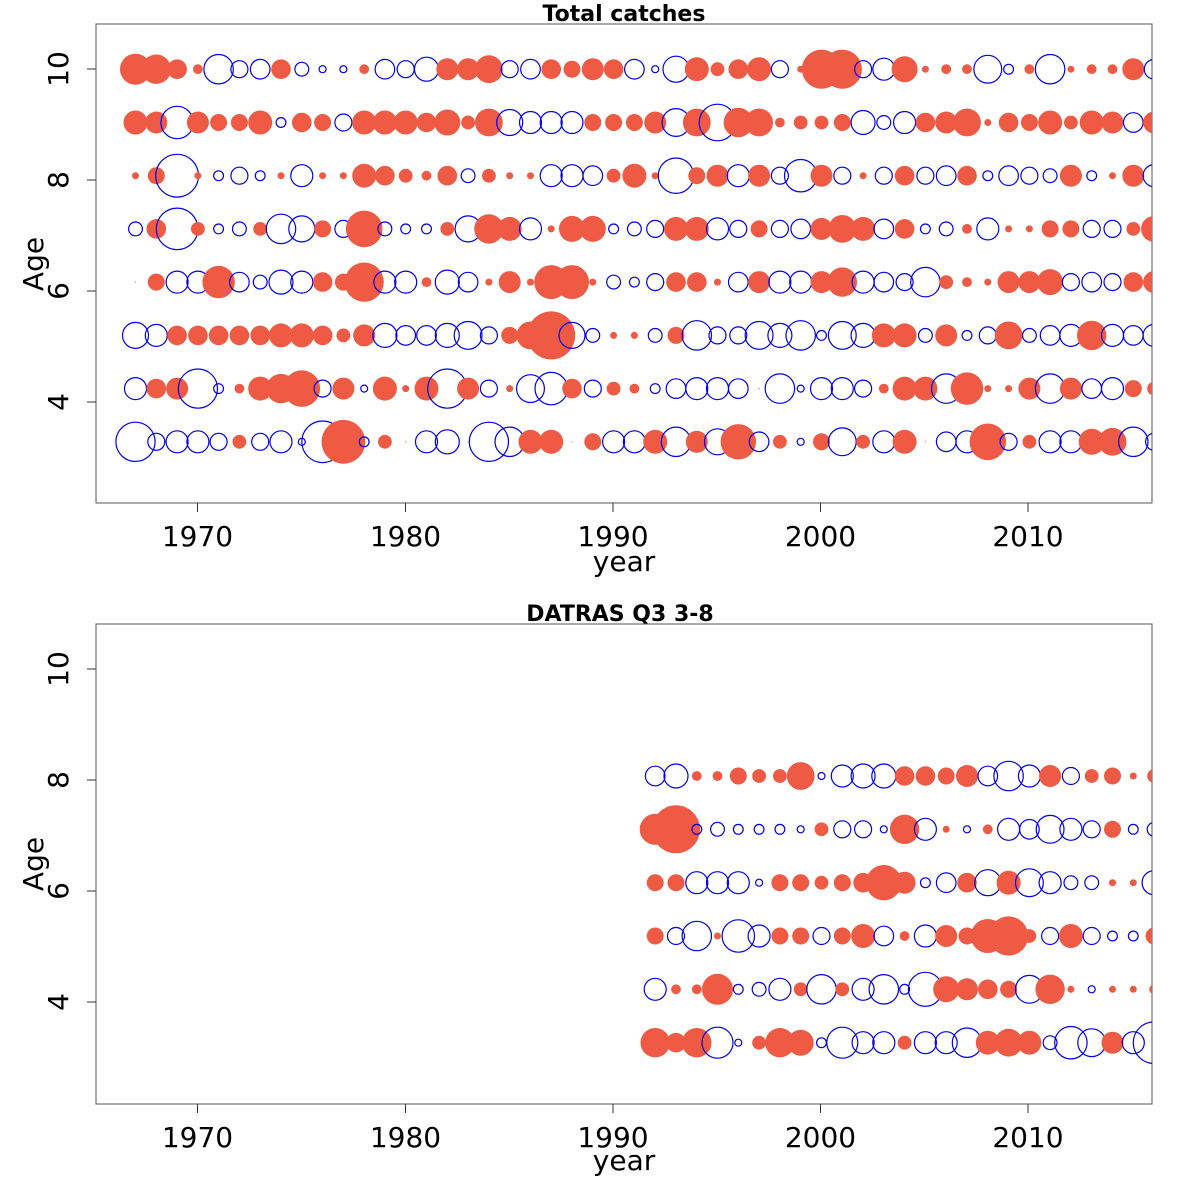  I want to click on residual-bubble-age7-2012, so click(1071, 229).